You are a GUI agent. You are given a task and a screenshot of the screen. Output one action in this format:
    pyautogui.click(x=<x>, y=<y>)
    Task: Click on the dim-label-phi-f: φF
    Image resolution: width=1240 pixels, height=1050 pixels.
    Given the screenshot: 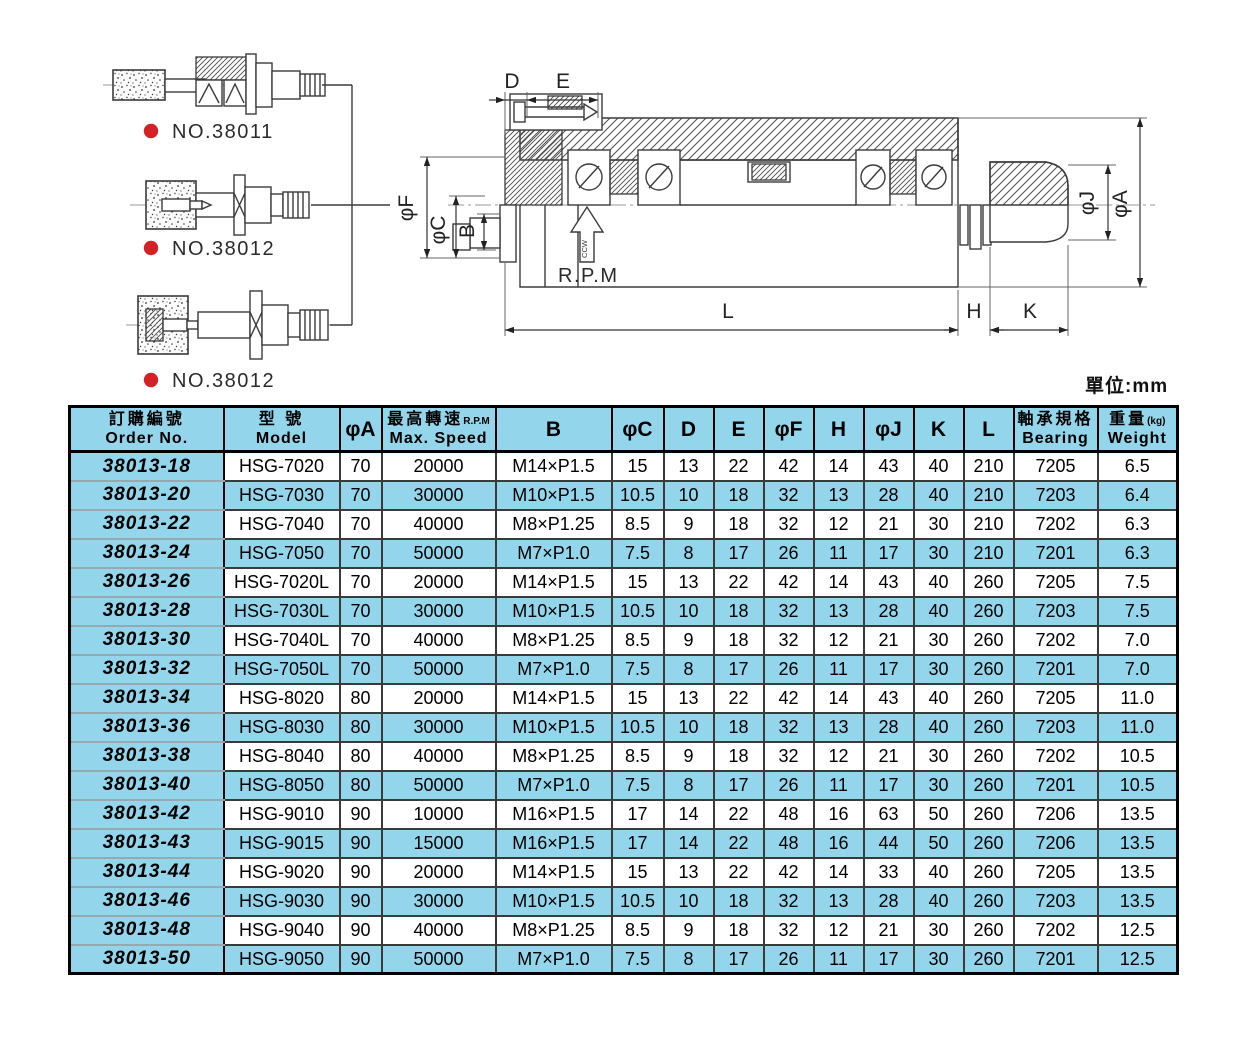 What is the action you would take?
    pyautogui.click(x=406, y=208)
    